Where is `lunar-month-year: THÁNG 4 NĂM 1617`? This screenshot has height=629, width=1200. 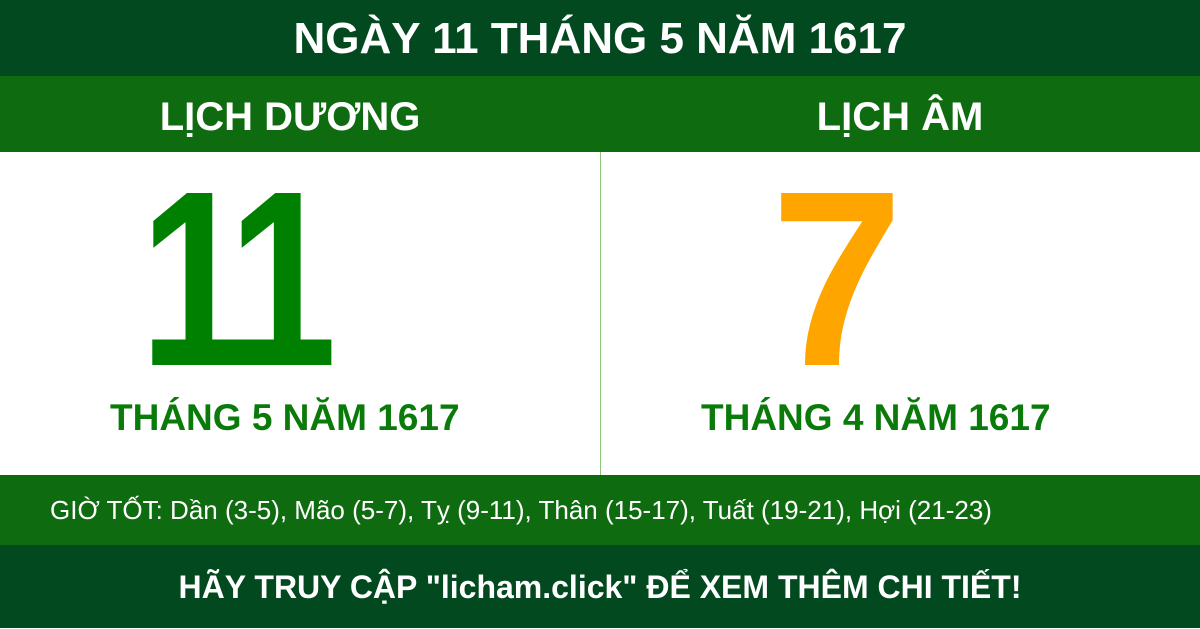
lunar-month-year: THÁNG 4 NĂM 1617 is located at coordinates (876, 417).